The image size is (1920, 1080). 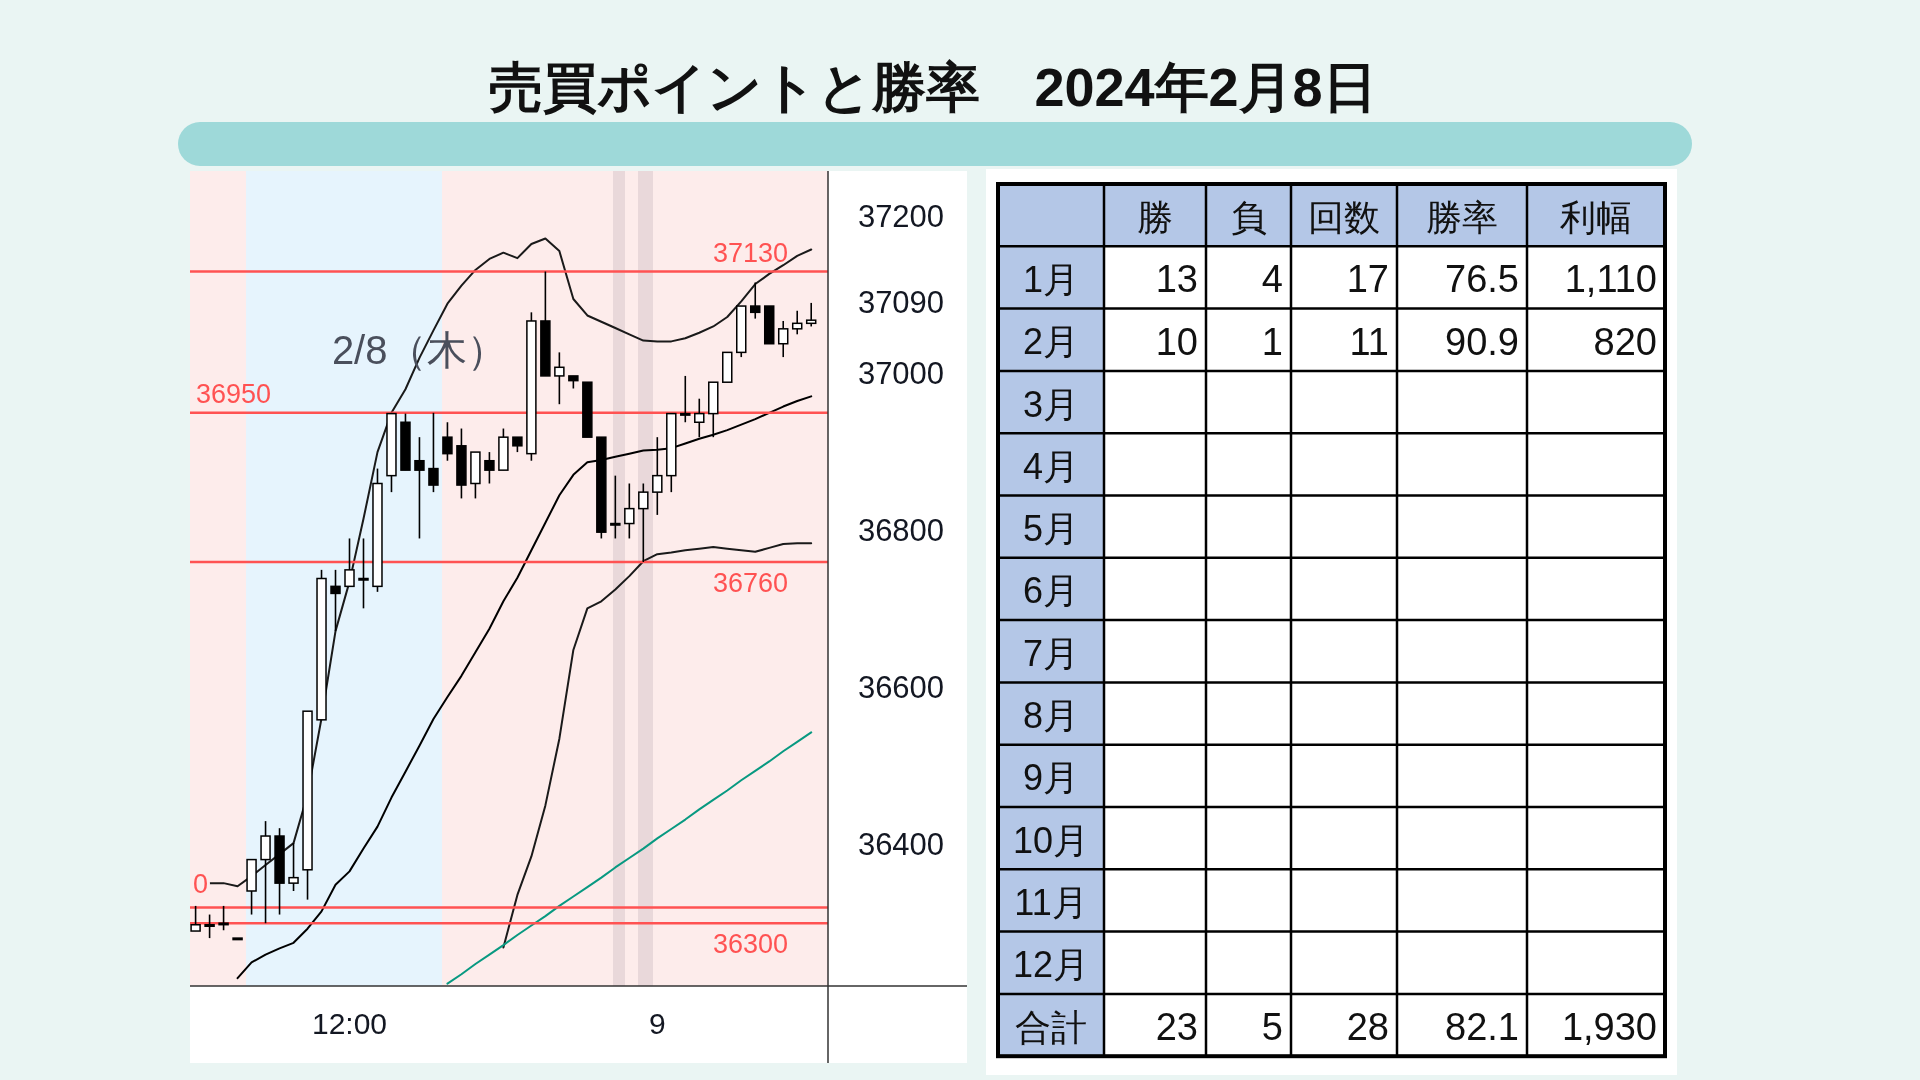 What do you see at coordinates (1176, 341) in the screenshot?
I see `data-label: 10` at bounding box center [1176, 341].